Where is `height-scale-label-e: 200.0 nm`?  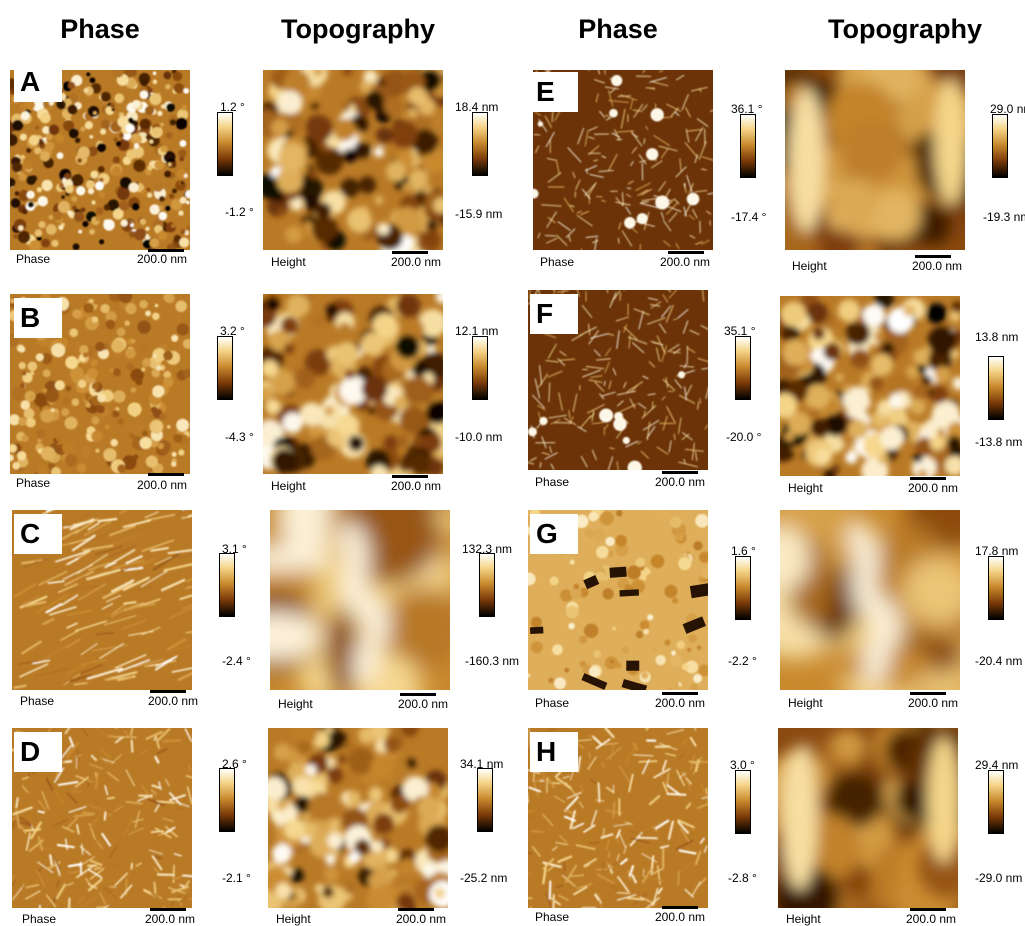 height-scale-label-e: 200.0 nm is located at coordinates (937, 266).